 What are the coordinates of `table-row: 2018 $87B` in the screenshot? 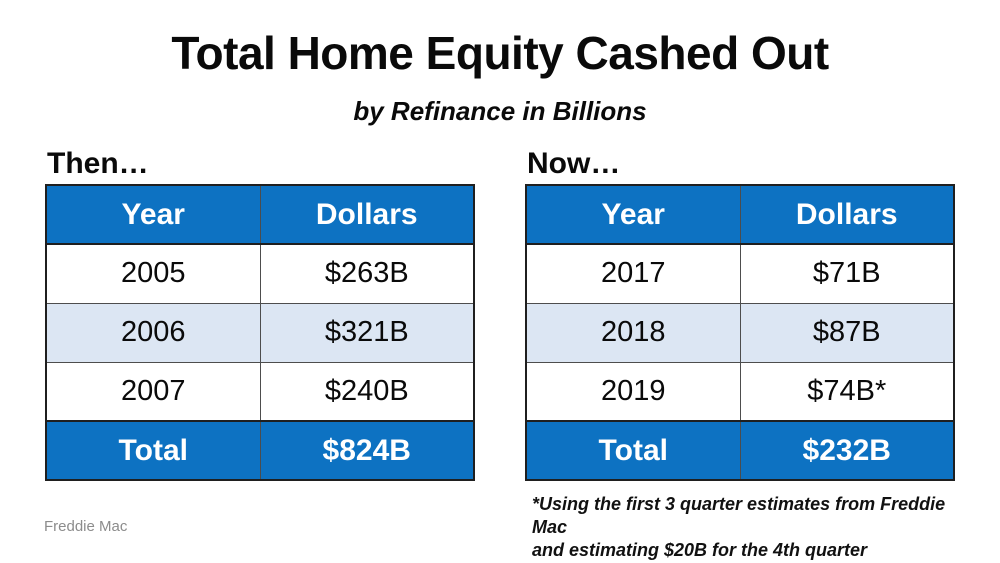 It's located at (740, 332).